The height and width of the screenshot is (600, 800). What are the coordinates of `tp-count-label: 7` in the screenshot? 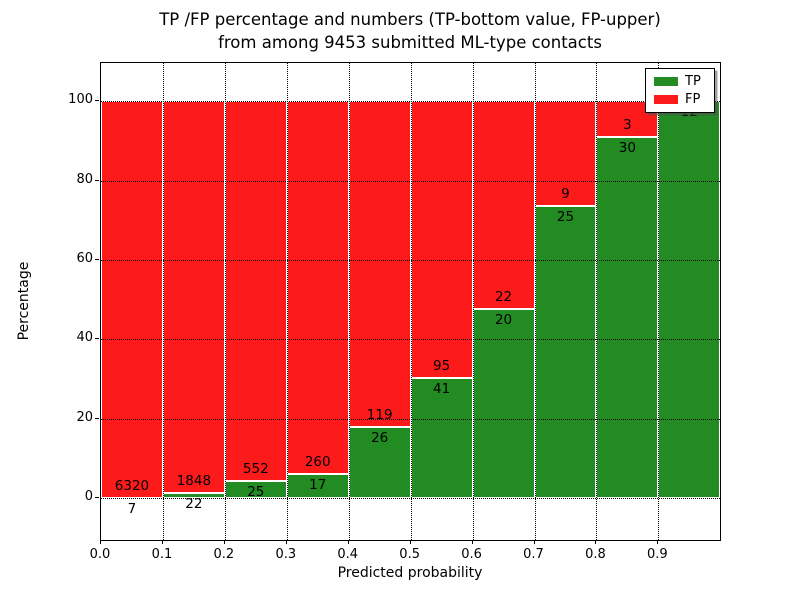 It's located at (132, 508).